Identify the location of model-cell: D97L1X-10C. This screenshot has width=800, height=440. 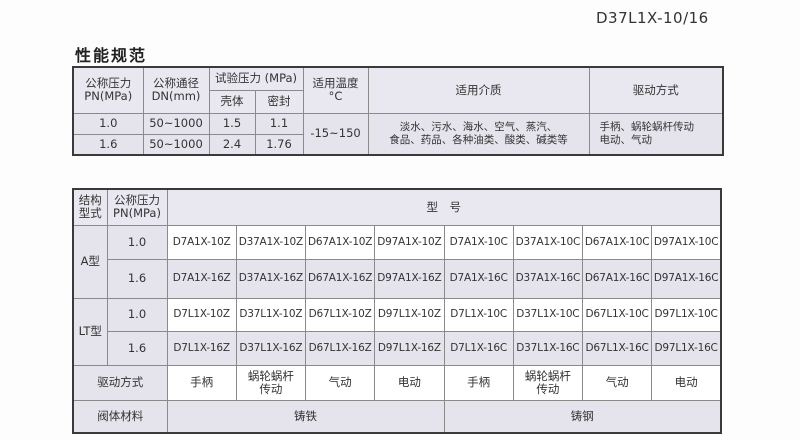
(686, 314).